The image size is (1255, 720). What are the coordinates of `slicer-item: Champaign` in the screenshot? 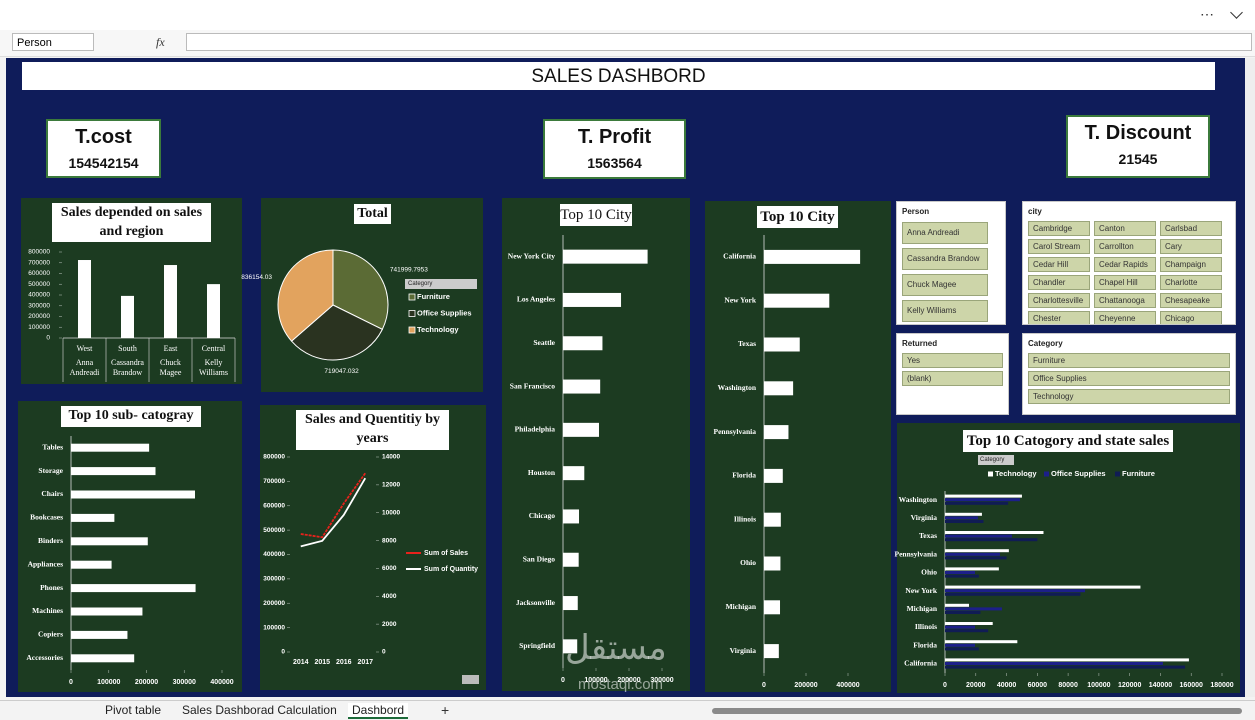 It's located at (1191, 264).